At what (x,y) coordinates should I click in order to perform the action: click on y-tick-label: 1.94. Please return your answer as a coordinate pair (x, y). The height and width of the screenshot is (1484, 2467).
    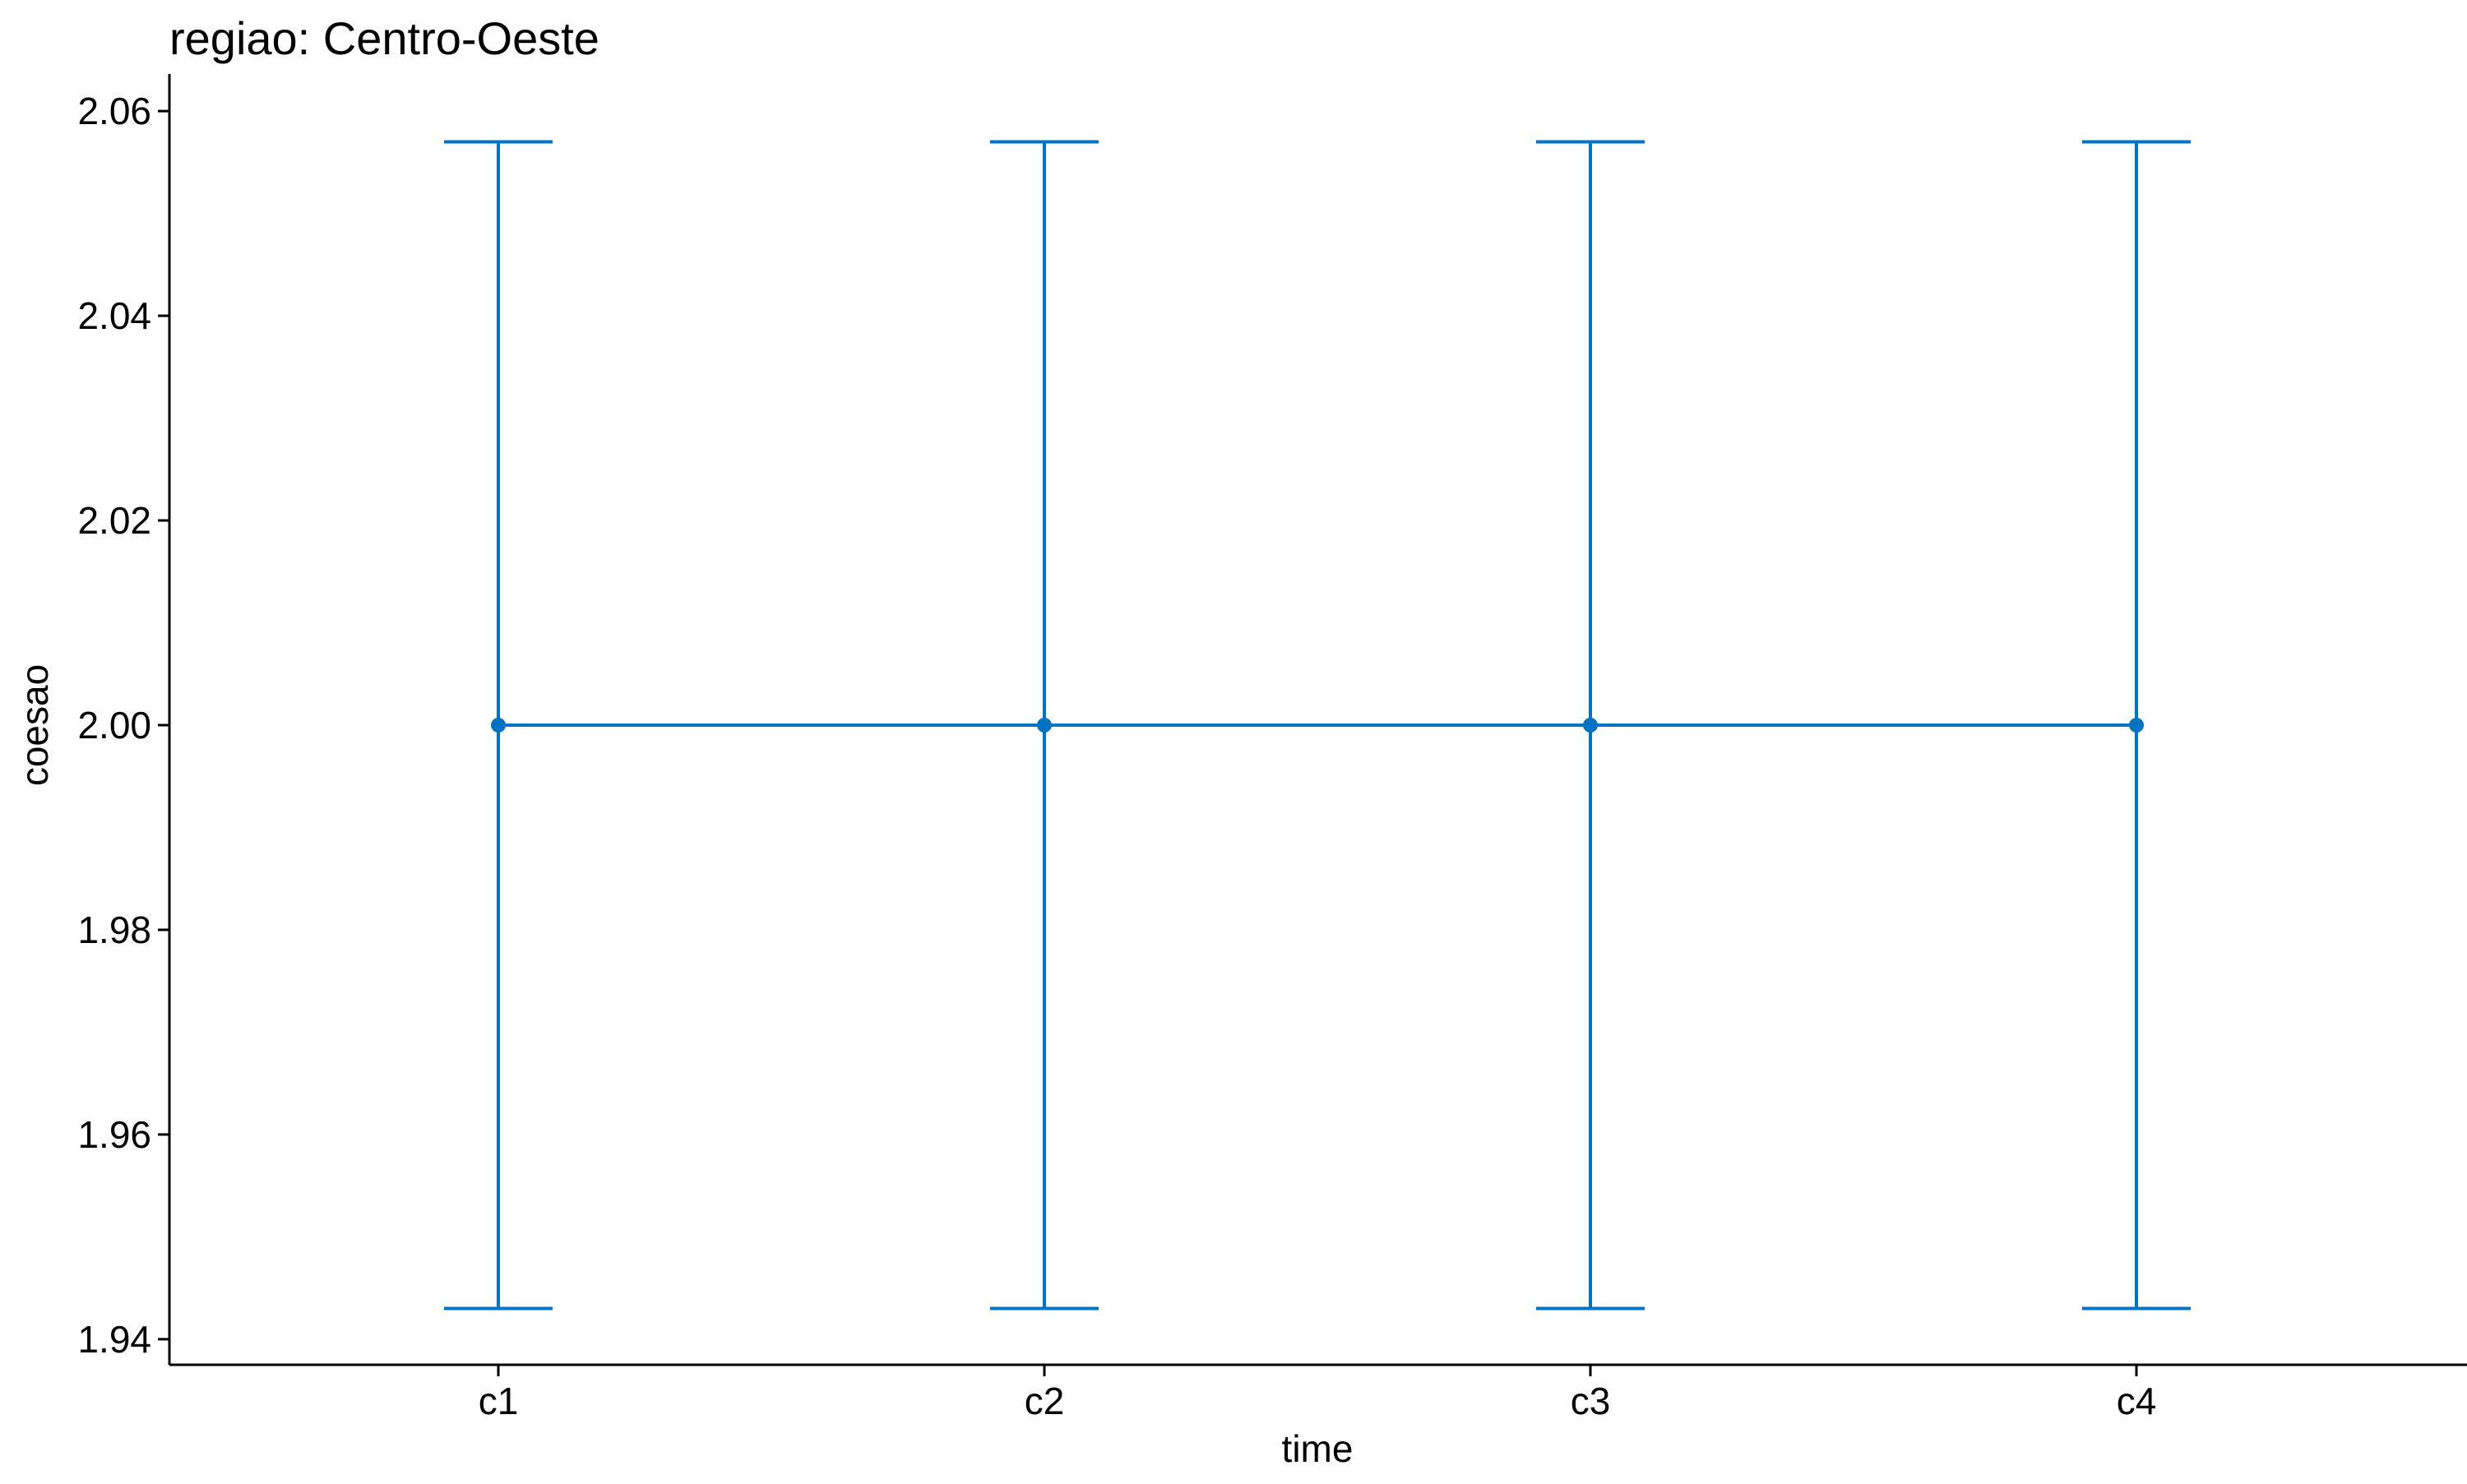
    Looking at the image, I should click on (114, 1339).